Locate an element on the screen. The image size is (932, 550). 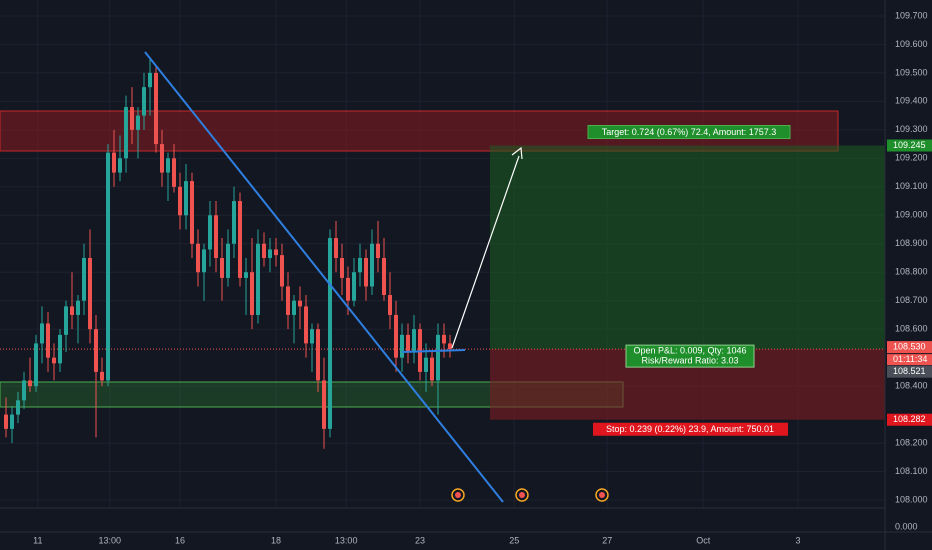
x-tick-label: 3 is located at coordinates (797, 540).